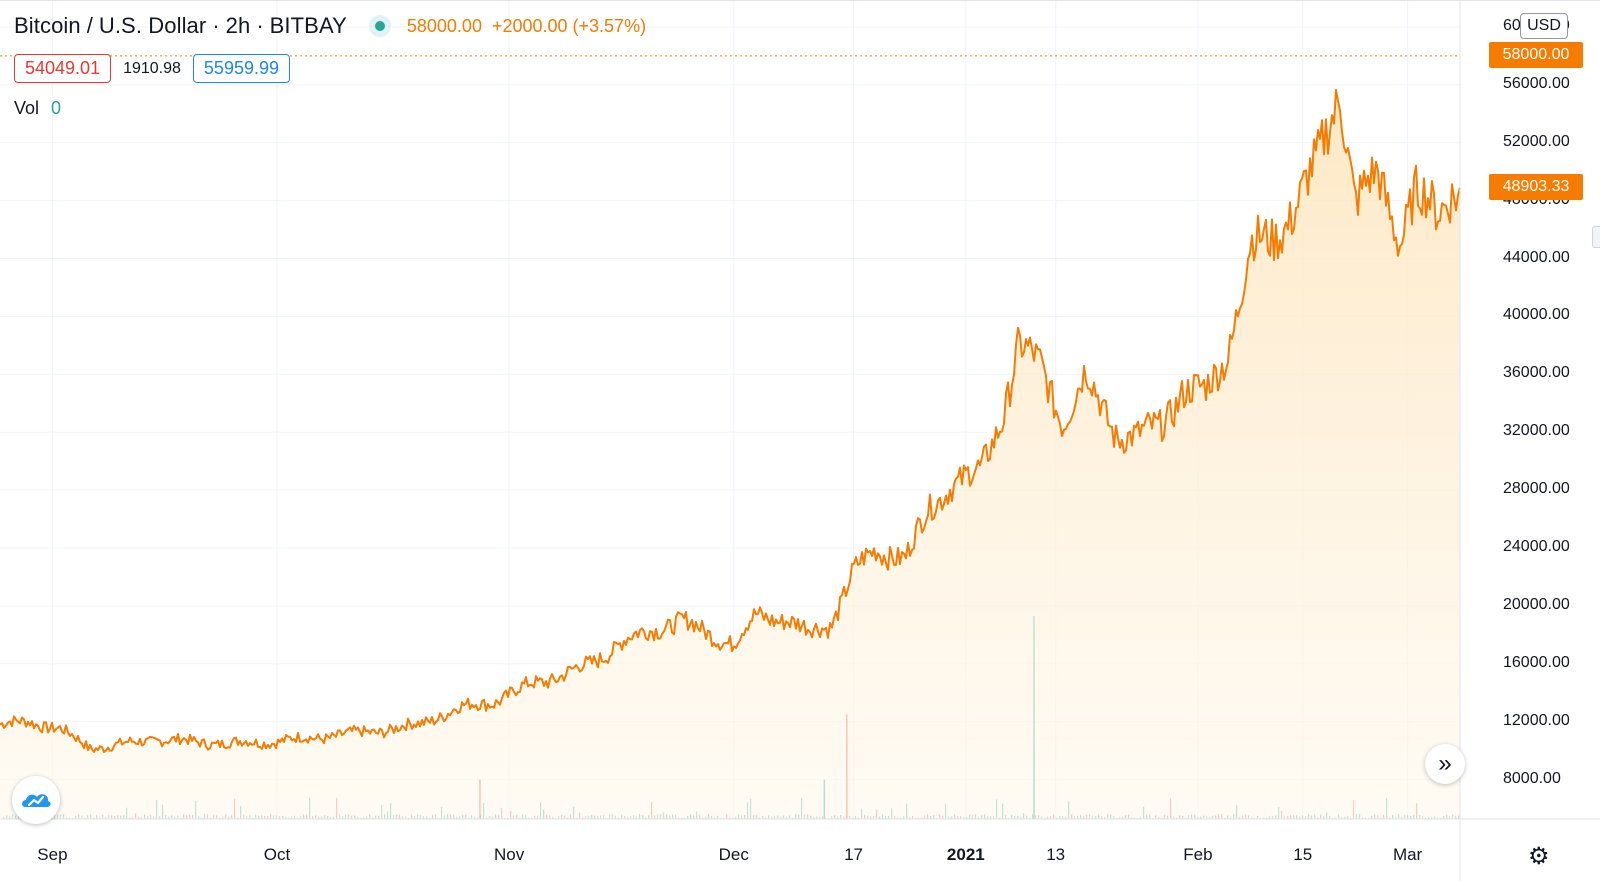 The width and height of the screenshot is (1600, 881). Describe the element at coordinates (1544, 26) in the screenshot. I see `currency-button: USD` at that location.